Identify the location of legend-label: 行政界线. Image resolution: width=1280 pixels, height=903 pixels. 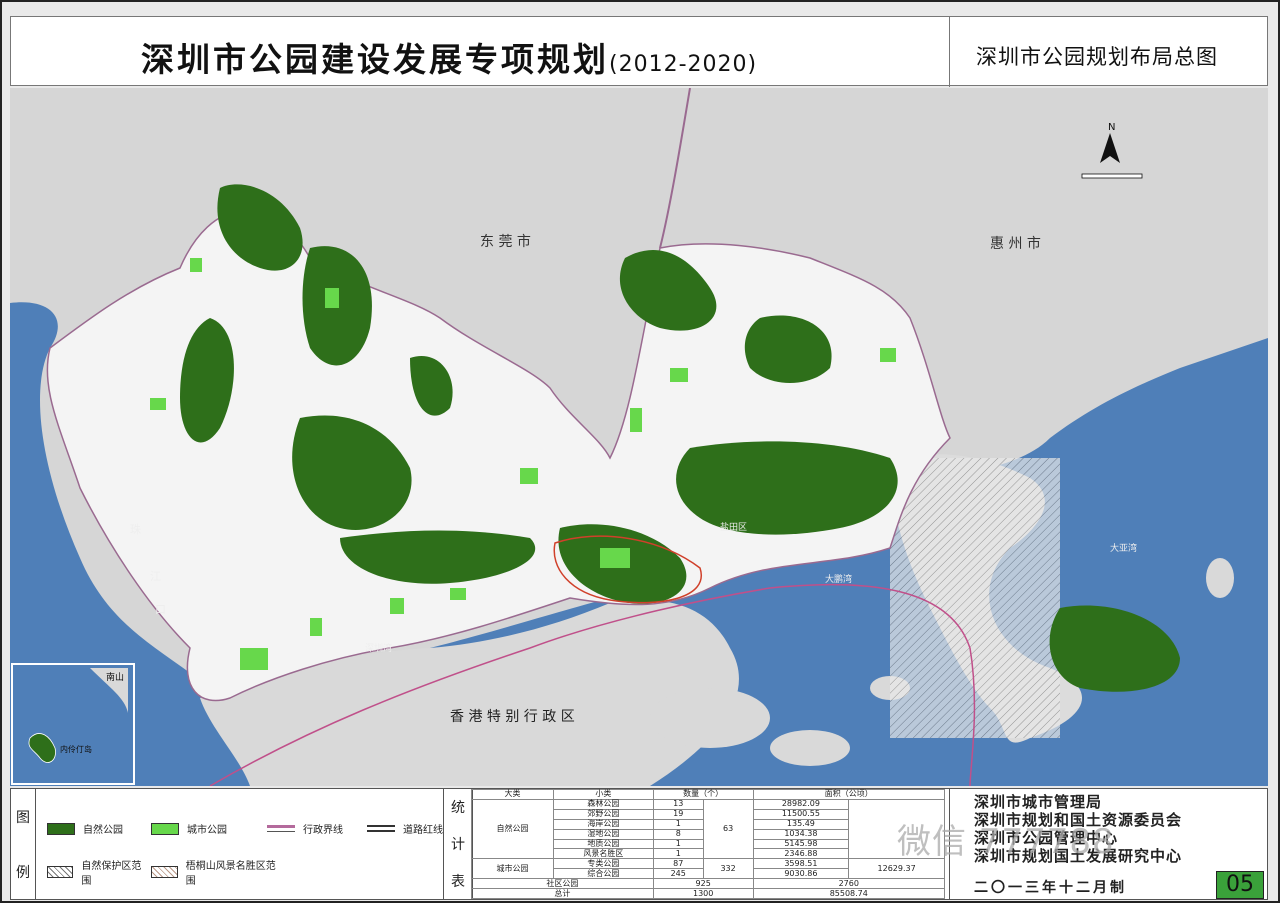
(323, 830).